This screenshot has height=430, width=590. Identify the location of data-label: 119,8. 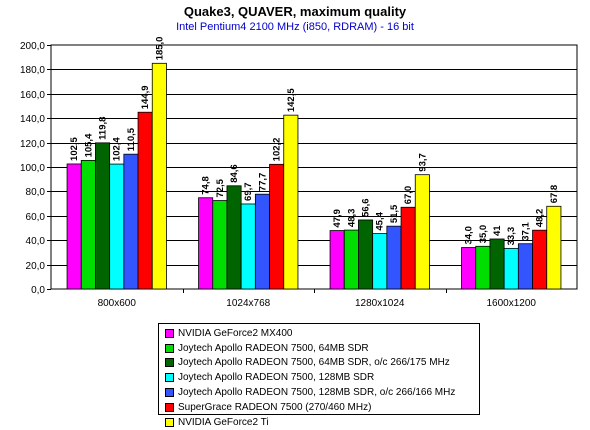
(103, 128).